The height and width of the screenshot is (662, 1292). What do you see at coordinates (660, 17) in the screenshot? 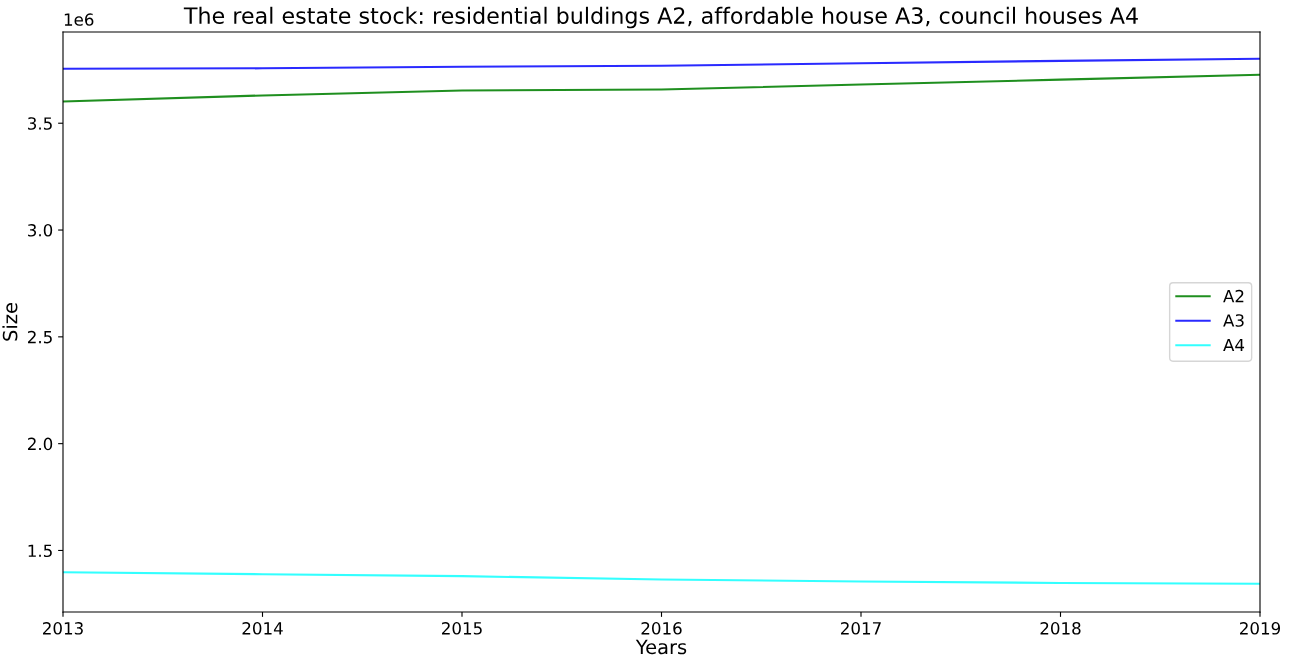
I see `chart-title: The real estate stock: residential buldings A2, affordable house A3, council houses A4` at bounding box center [660, 17].